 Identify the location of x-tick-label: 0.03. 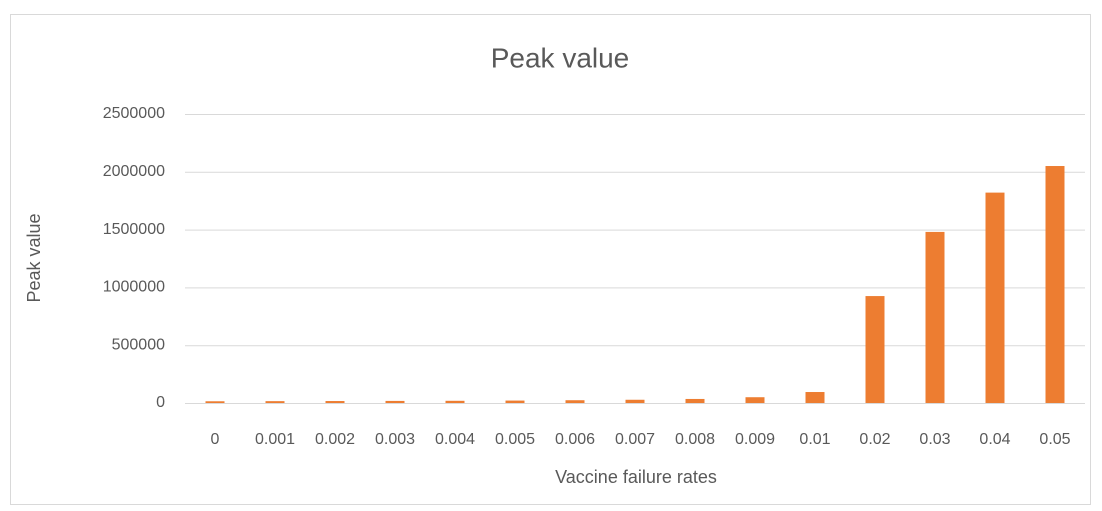
(934, 439).